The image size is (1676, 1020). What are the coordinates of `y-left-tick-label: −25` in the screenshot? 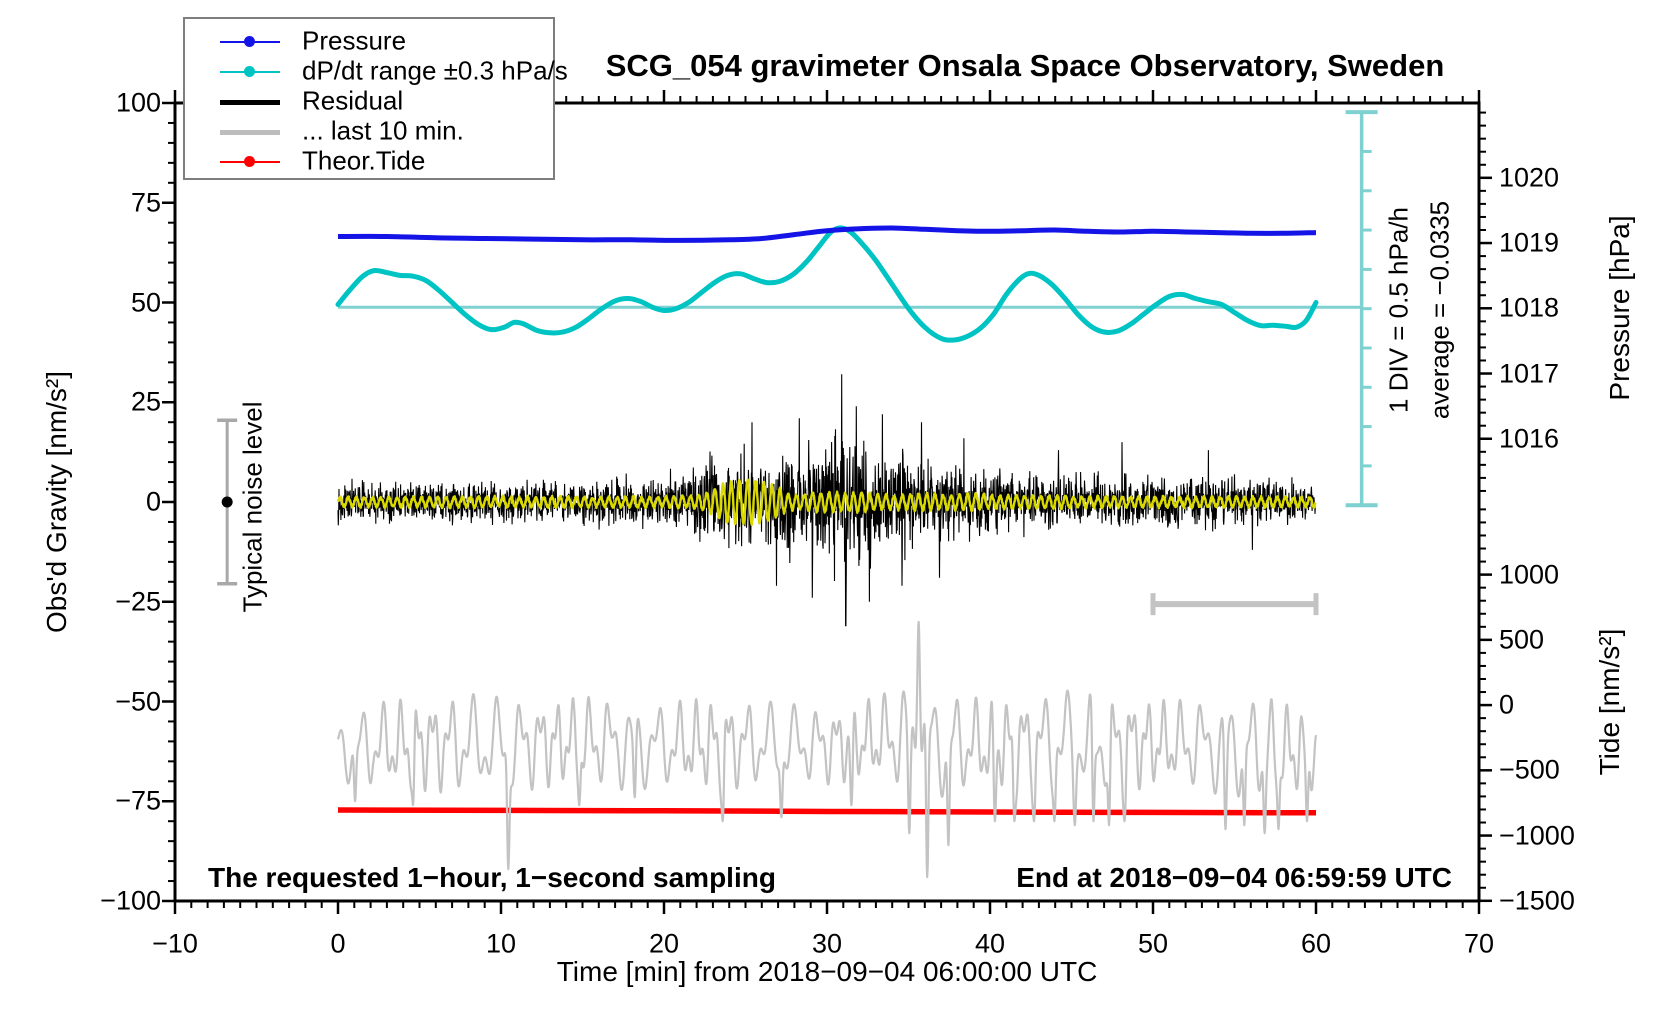 It's located at (138, 601).